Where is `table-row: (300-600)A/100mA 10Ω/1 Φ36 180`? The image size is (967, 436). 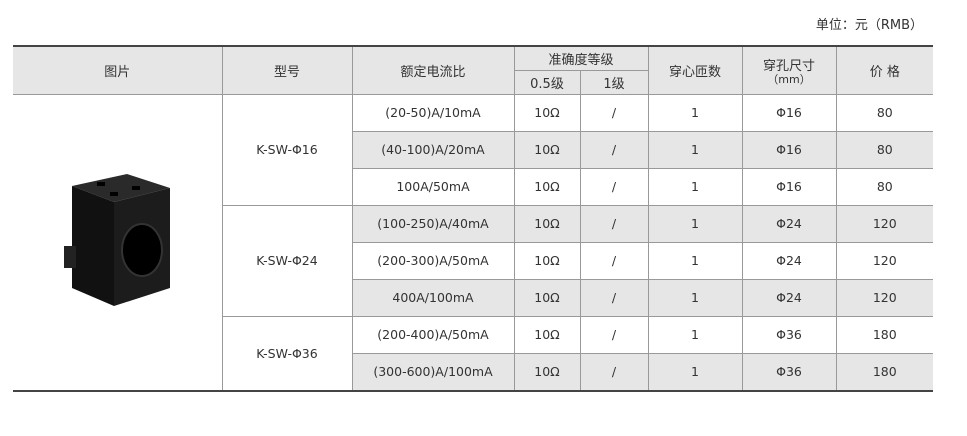 table-row: (300-600)A/100mA 10Ω/1 Φ36 180 is located at coordinates (473, 371).